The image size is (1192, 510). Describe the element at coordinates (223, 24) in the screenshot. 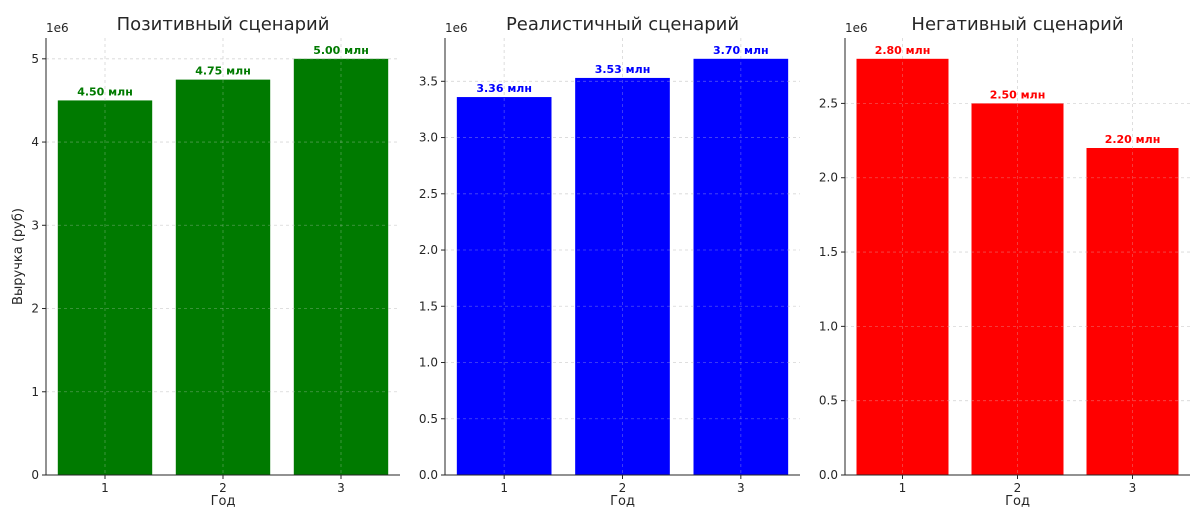

I see `chart-title: Позитивный сценарий` at that location.